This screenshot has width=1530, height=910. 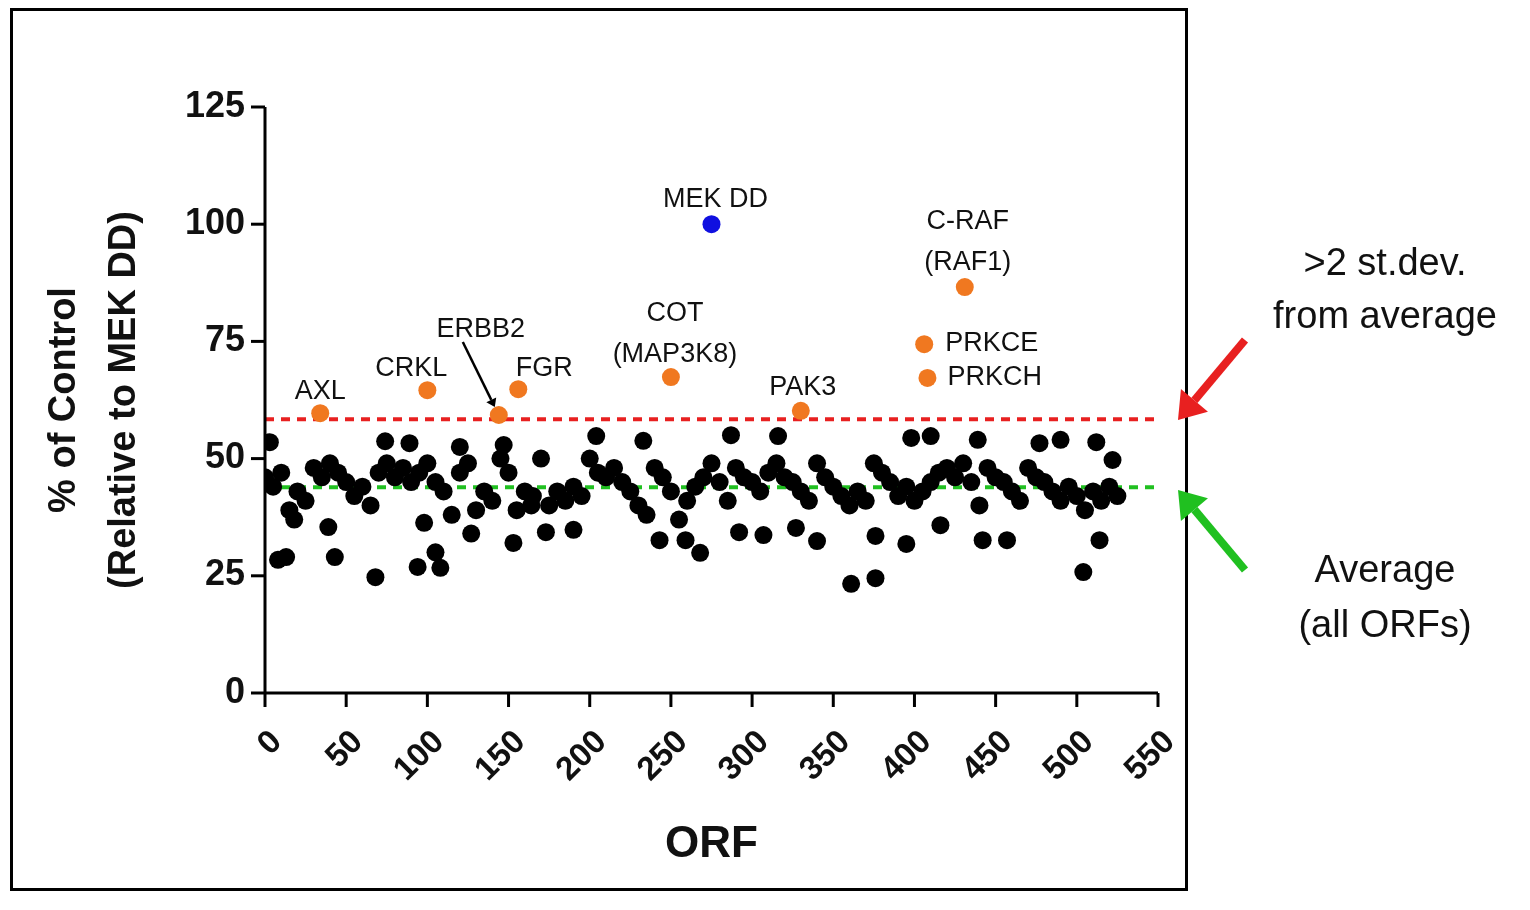 What do you see at coordinates (214, 104) in the screenshot?
I see `y-tick-label: 125` at bounding box center [214, 104].